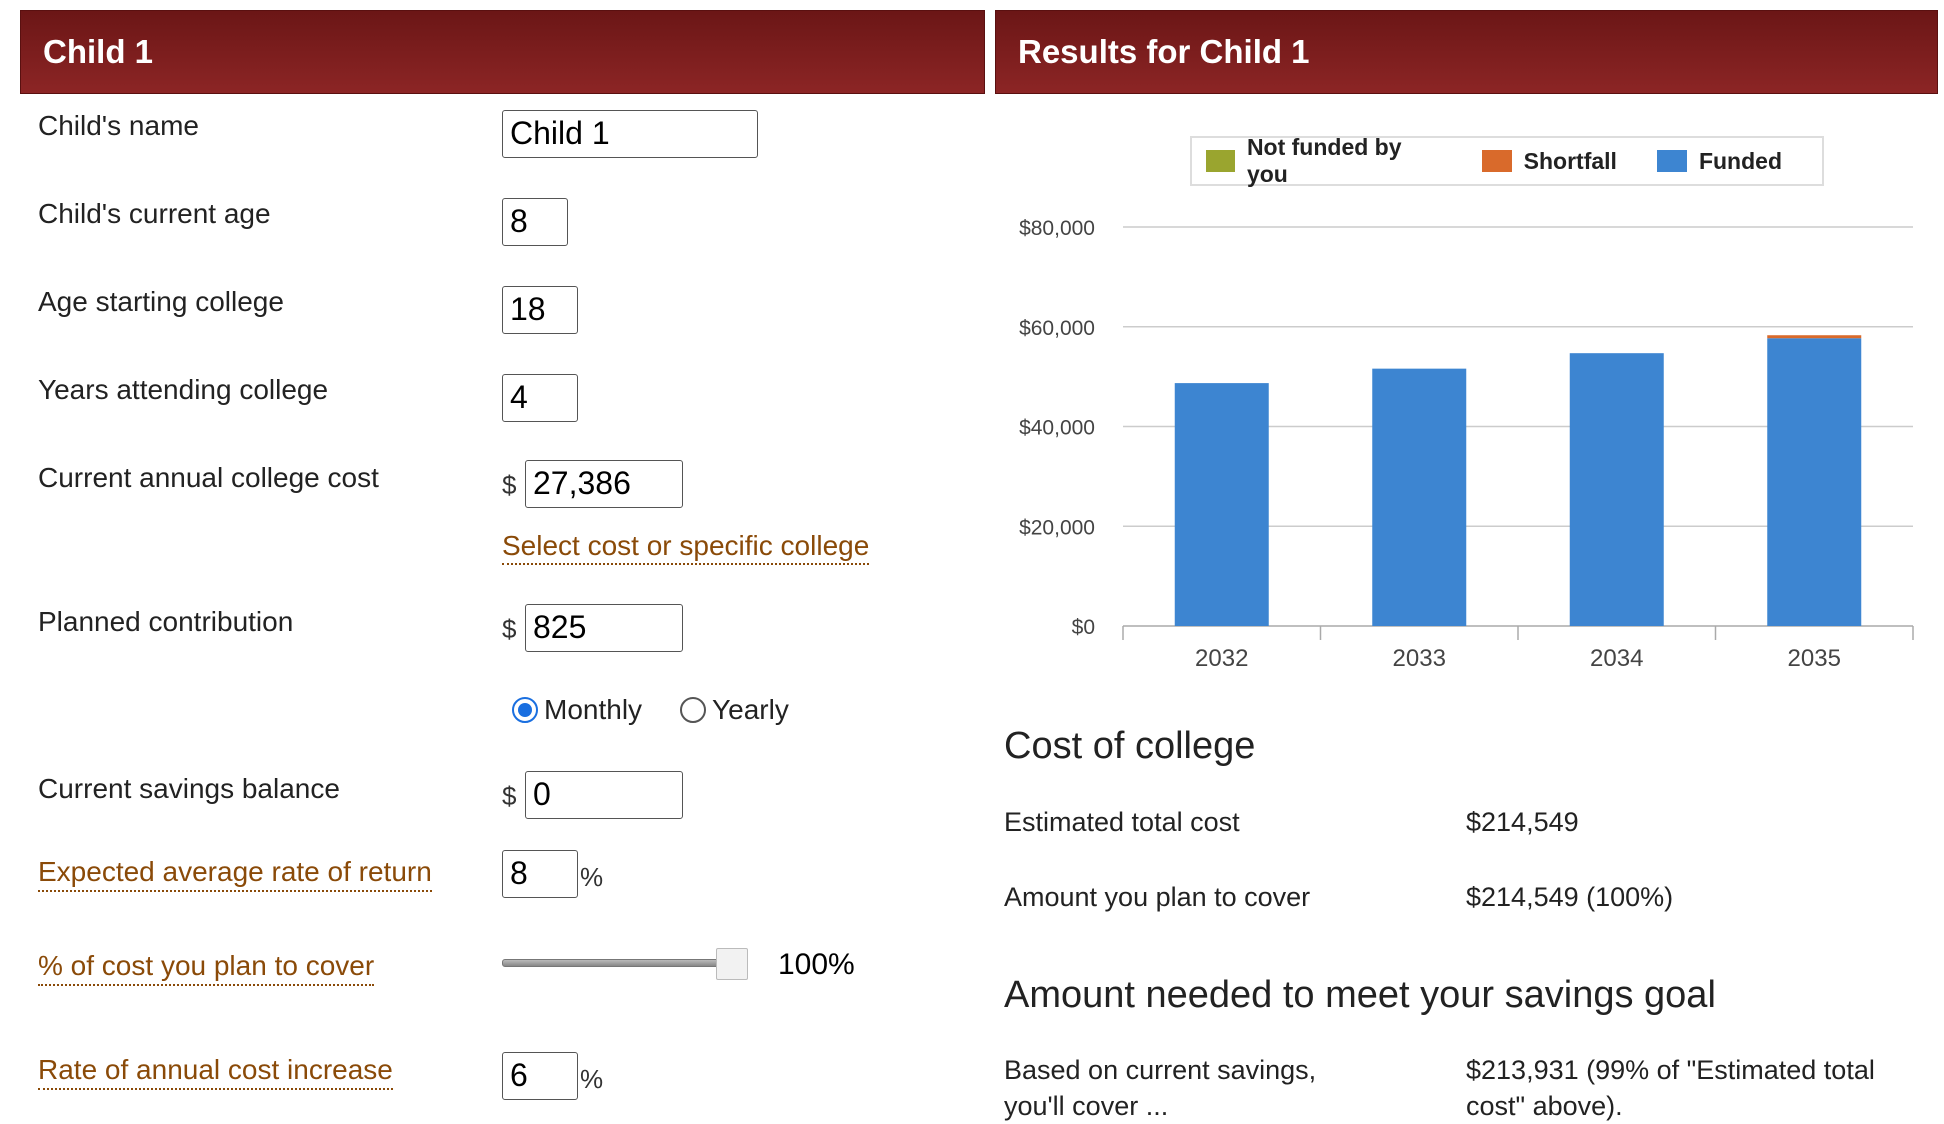 This screenshot has width=1944, height=1124. Describe the element at coordinates (1083, 627) in the screenshot. I see `y-tick-label: $0` at that location.